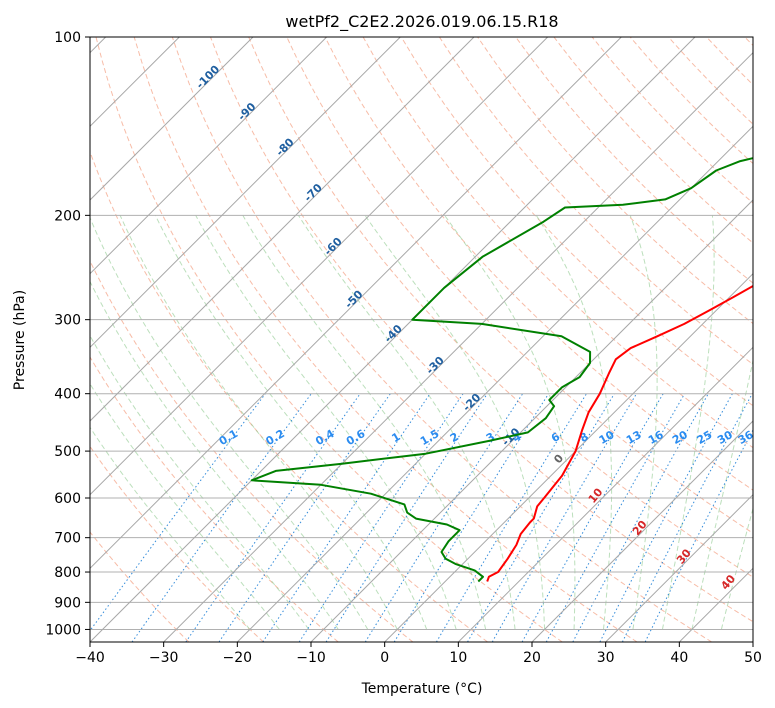  I want to click on chart-title: wetPf2_C2E2.2026.019.06.15.R18, so click(421, 22).